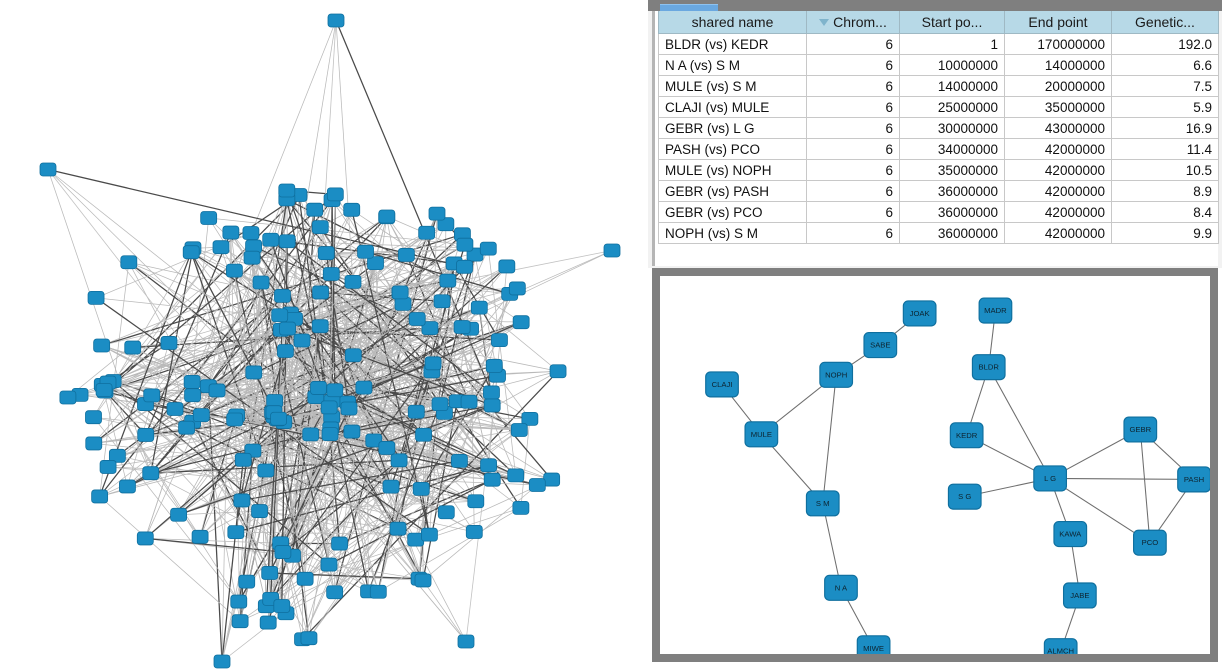 The height and width of the screenshot is (669, 1222). I want to click on edge-BLDR-LG, so click(1019, 422).